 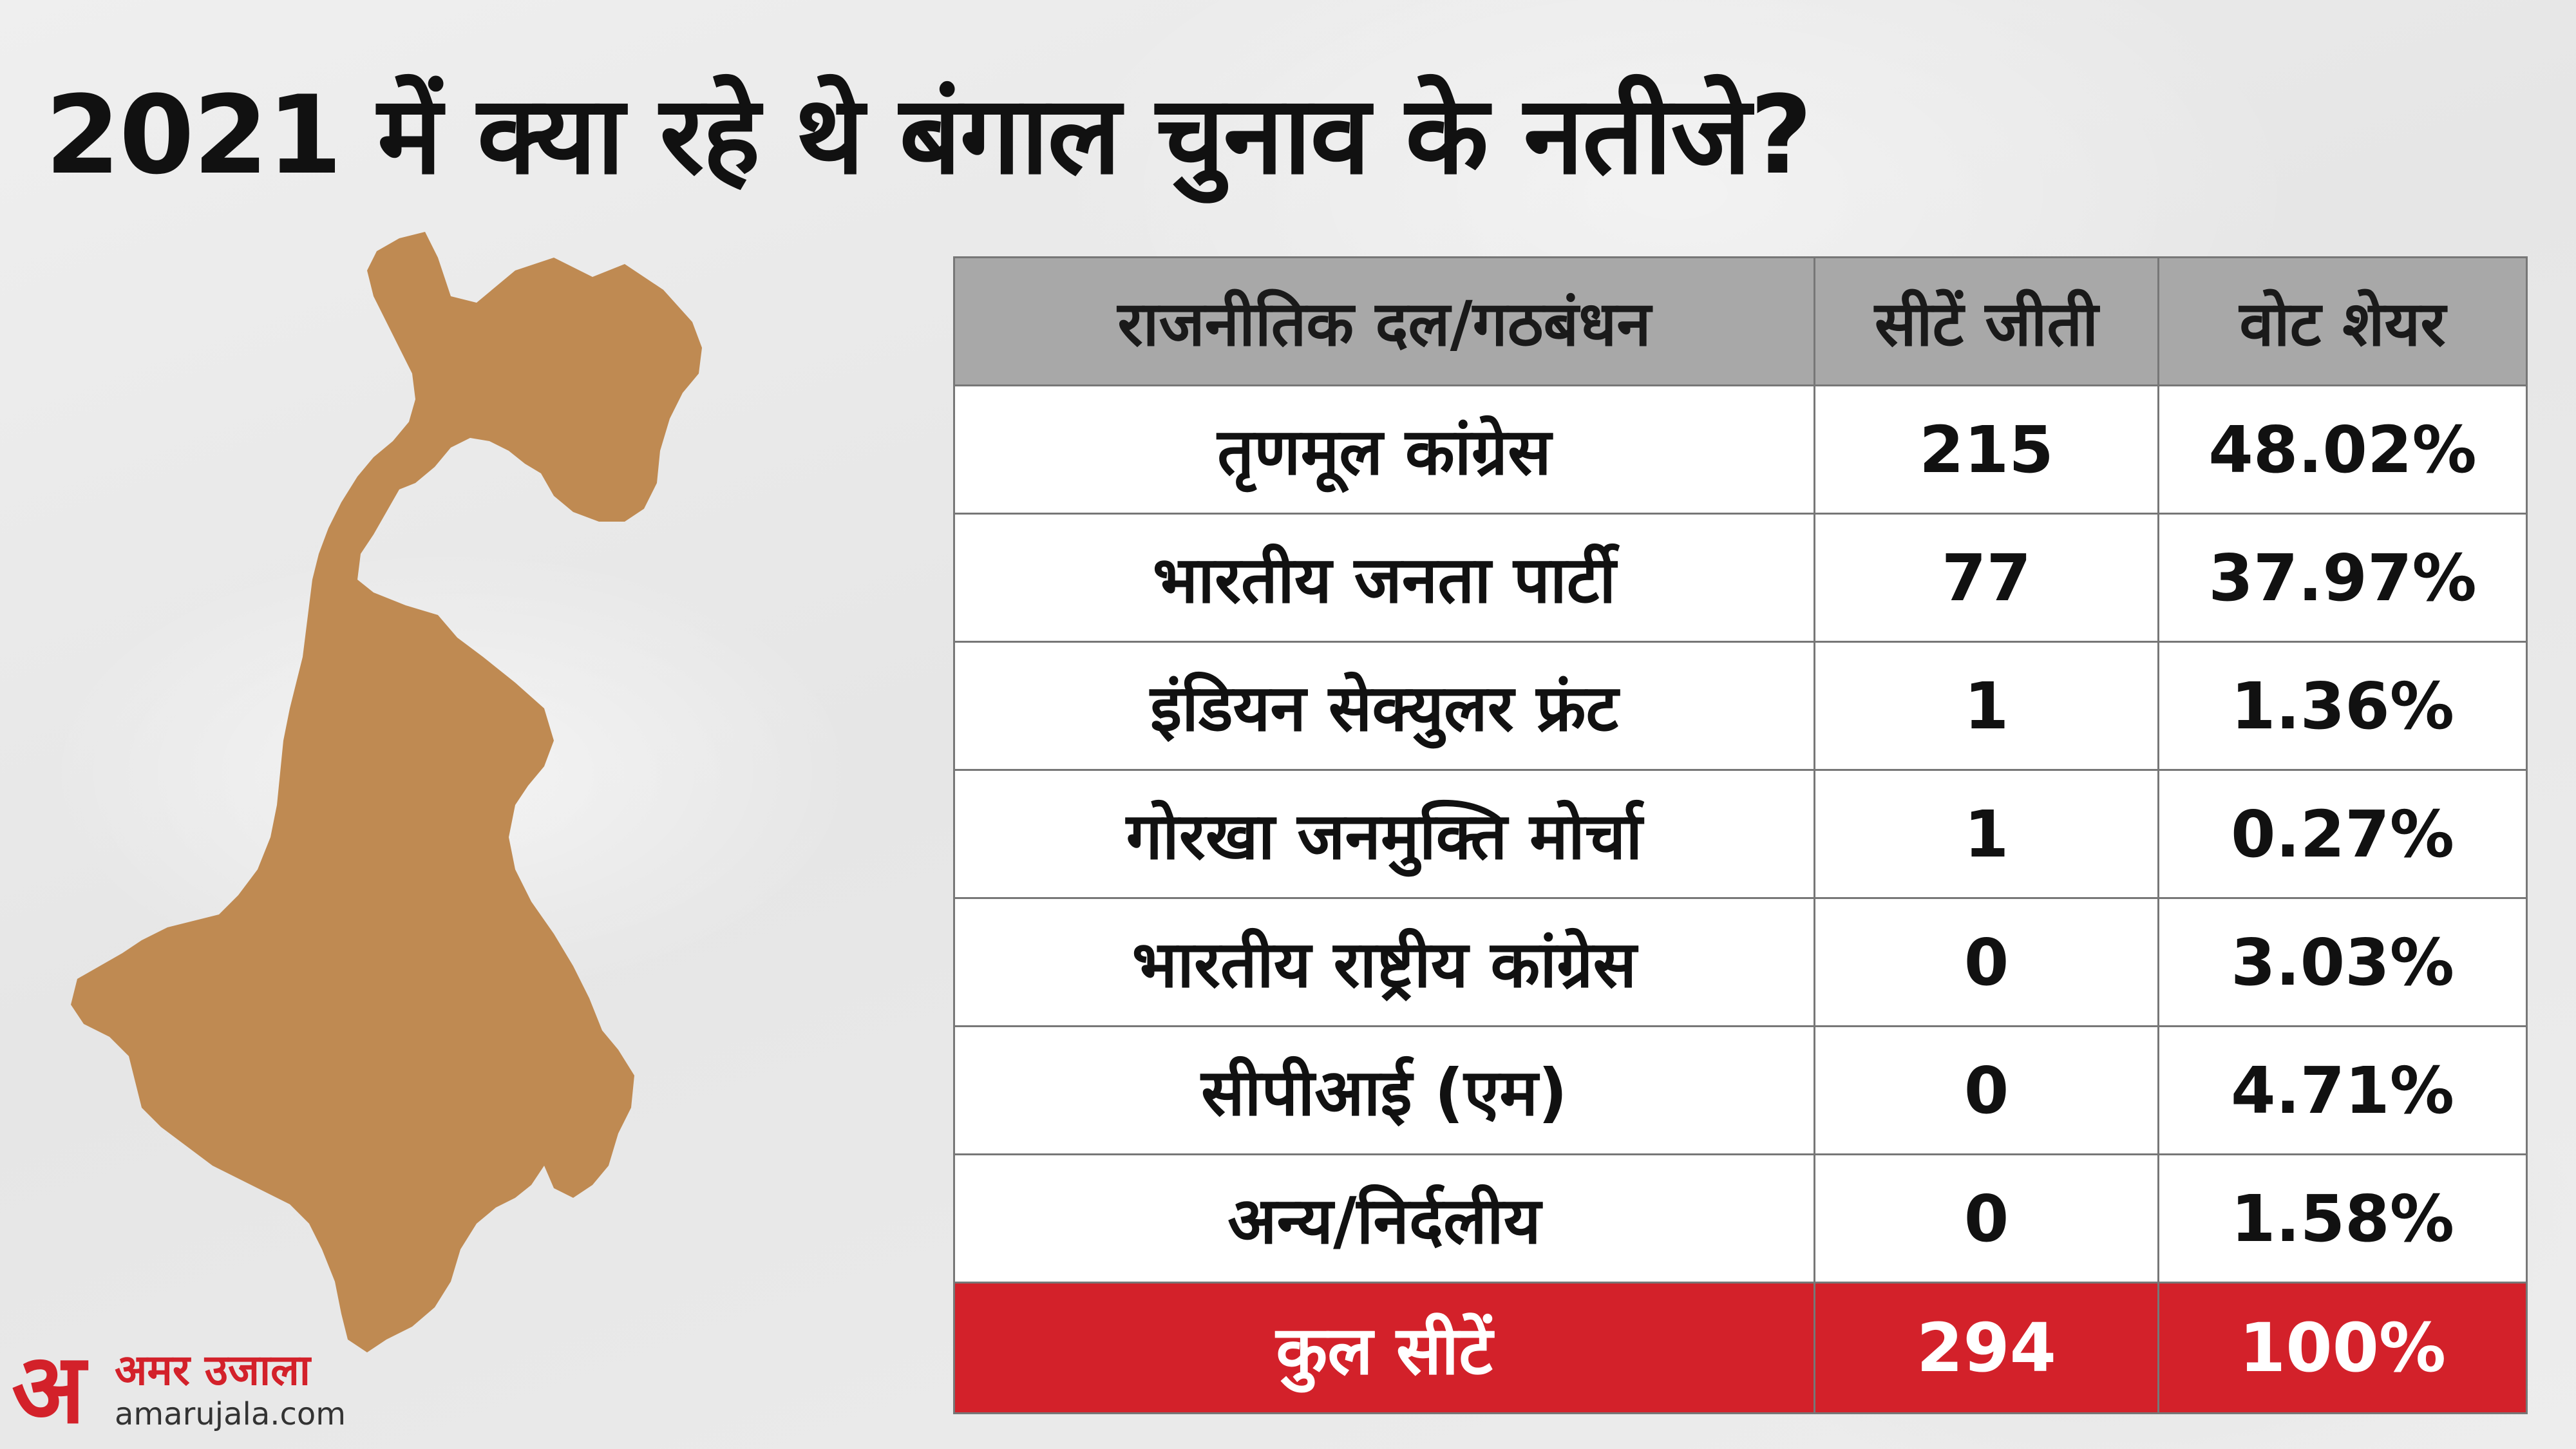 I want to click on table-row: गोरखा जनमुक्ति मोर्चा 1 0.27%, so click(x=1740, y=834).